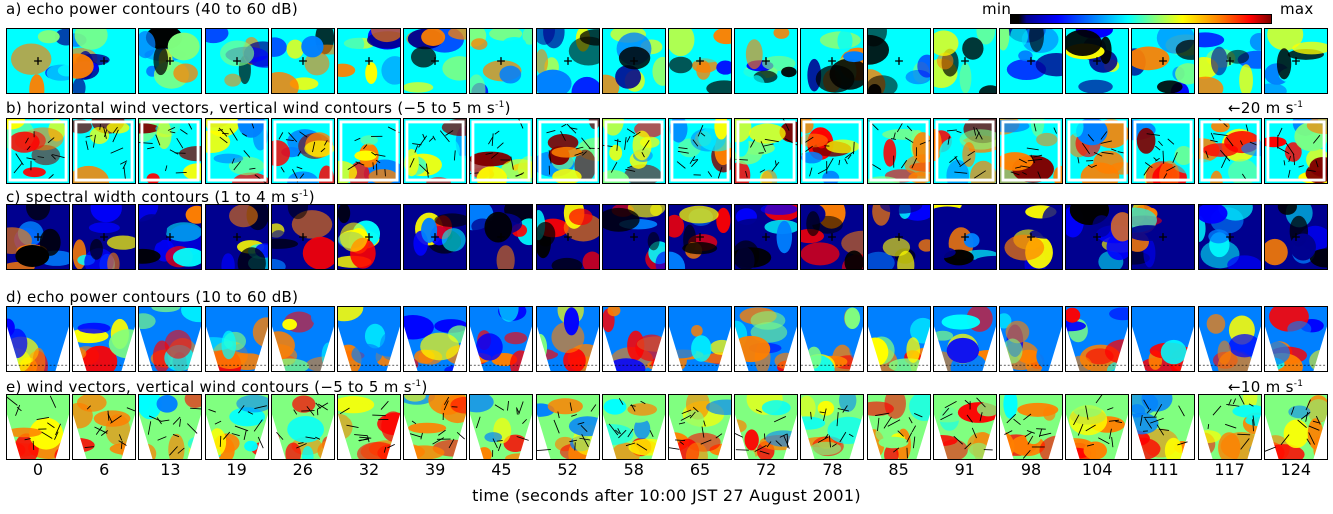 Image resolution: width=1333 pixels, height=514 pixels. What do you see at coordinates (104, 469) in the screenshot?
I see `time-tick-label: 6` at bounding box center [104, 469].